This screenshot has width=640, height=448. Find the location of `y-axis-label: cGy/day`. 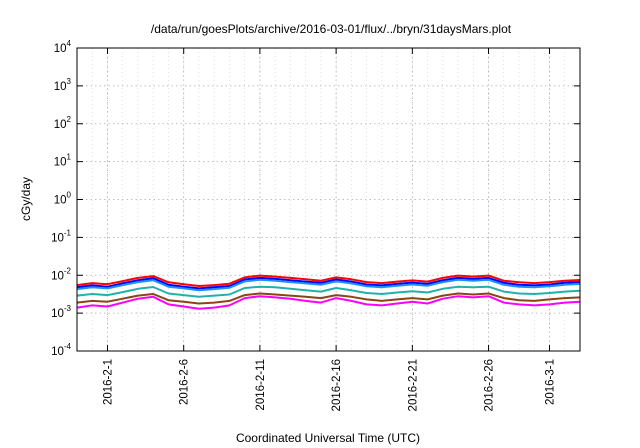

y-axis-label: cGy/day is located at coordinates (26, 199).